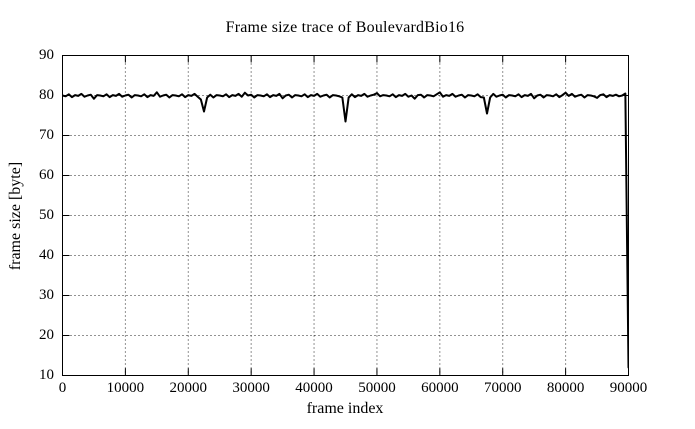  I want to click on y-tick-label: 10, so click(46, 374).